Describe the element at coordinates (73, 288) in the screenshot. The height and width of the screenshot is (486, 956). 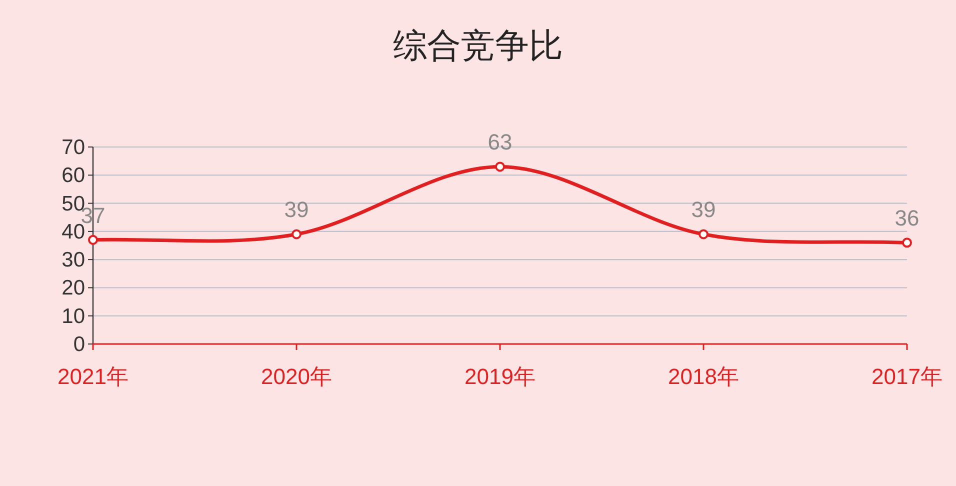
I see `y-tick-label: 20` at that location.